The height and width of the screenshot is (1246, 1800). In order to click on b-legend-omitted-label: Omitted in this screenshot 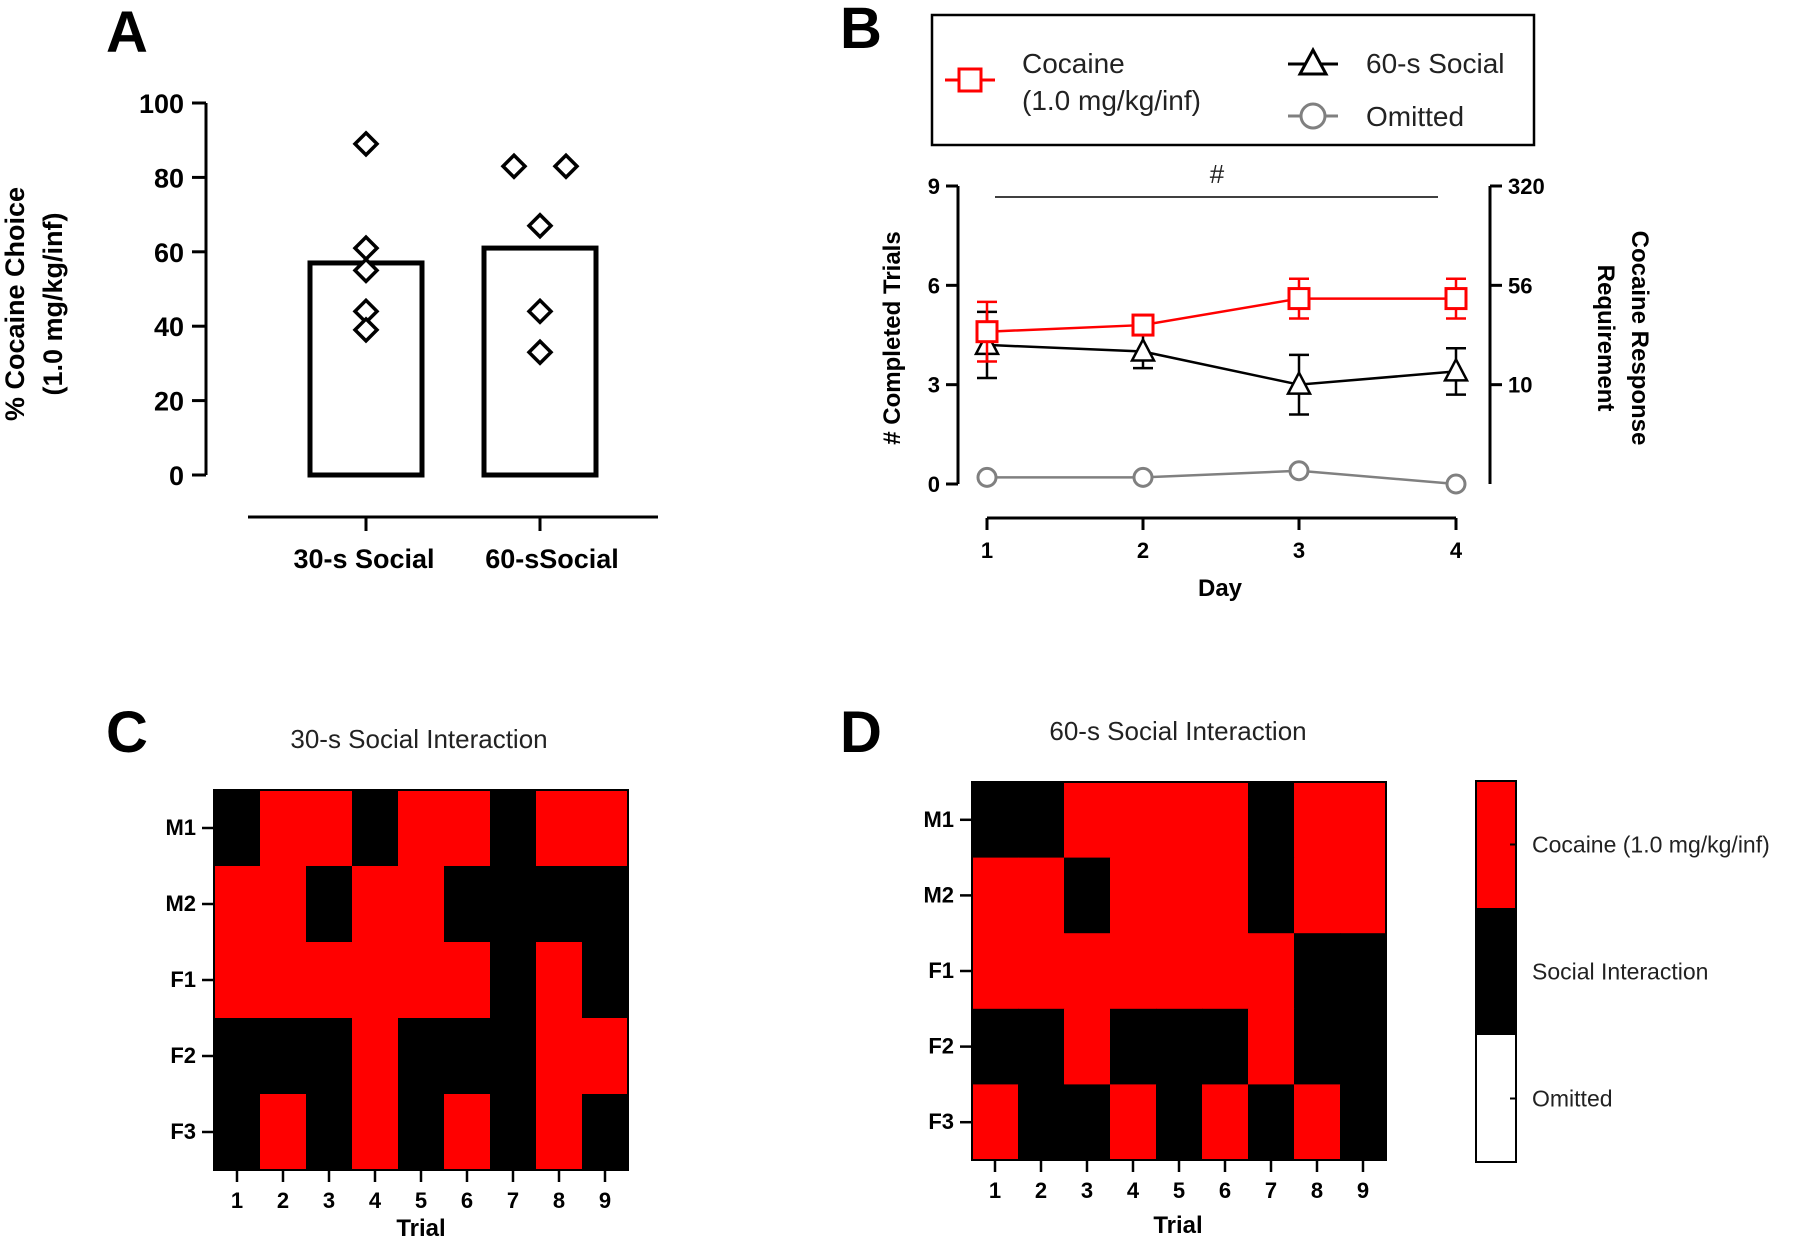, I will do `click(1415, 116)`.